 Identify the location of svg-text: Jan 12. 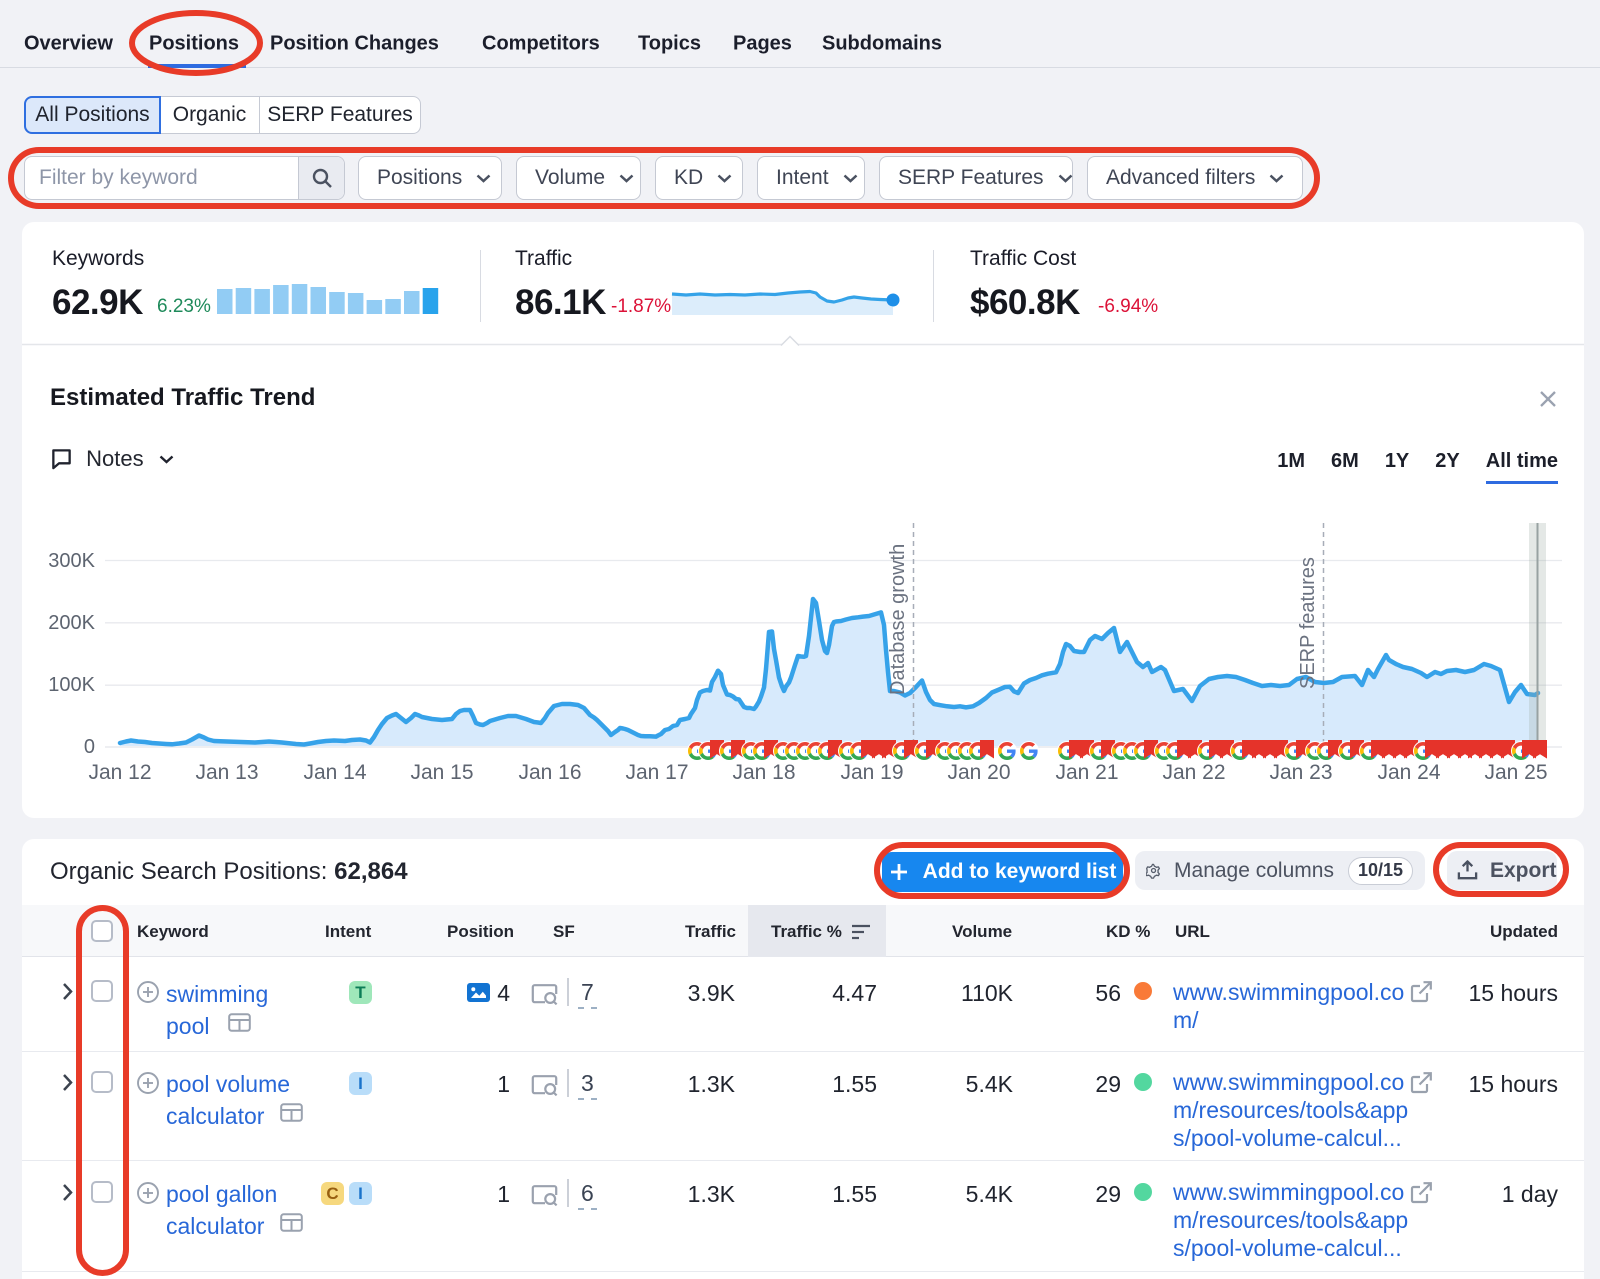
(119, 772).